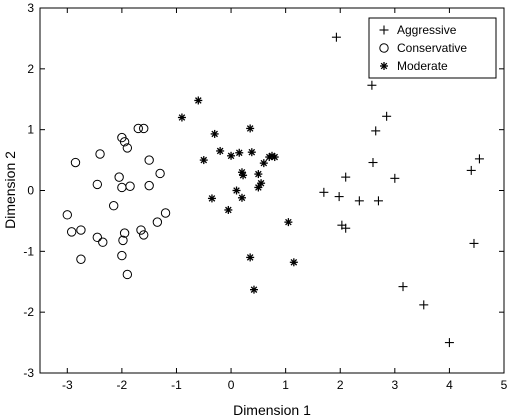 The image size is (510, 420). Describe the element at coordinates (28, 312) in the screenshot. I see `y-tick-label: -2` at that location.